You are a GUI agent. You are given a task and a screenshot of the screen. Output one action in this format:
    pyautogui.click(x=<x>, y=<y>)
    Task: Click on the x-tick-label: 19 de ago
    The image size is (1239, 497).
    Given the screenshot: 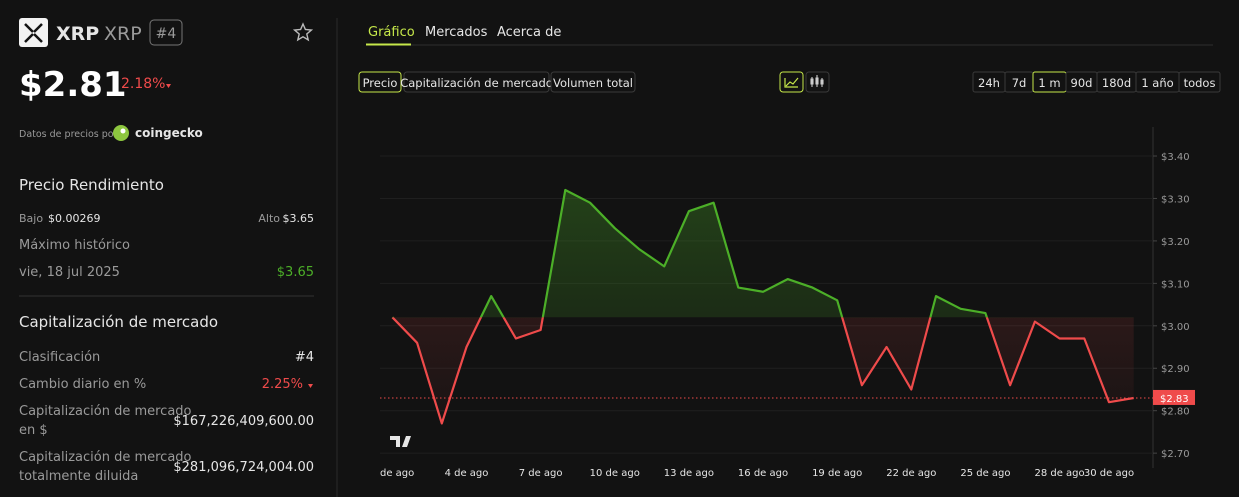 What is the action you would take?
    pyautogui.click(x=837, y=473)
    